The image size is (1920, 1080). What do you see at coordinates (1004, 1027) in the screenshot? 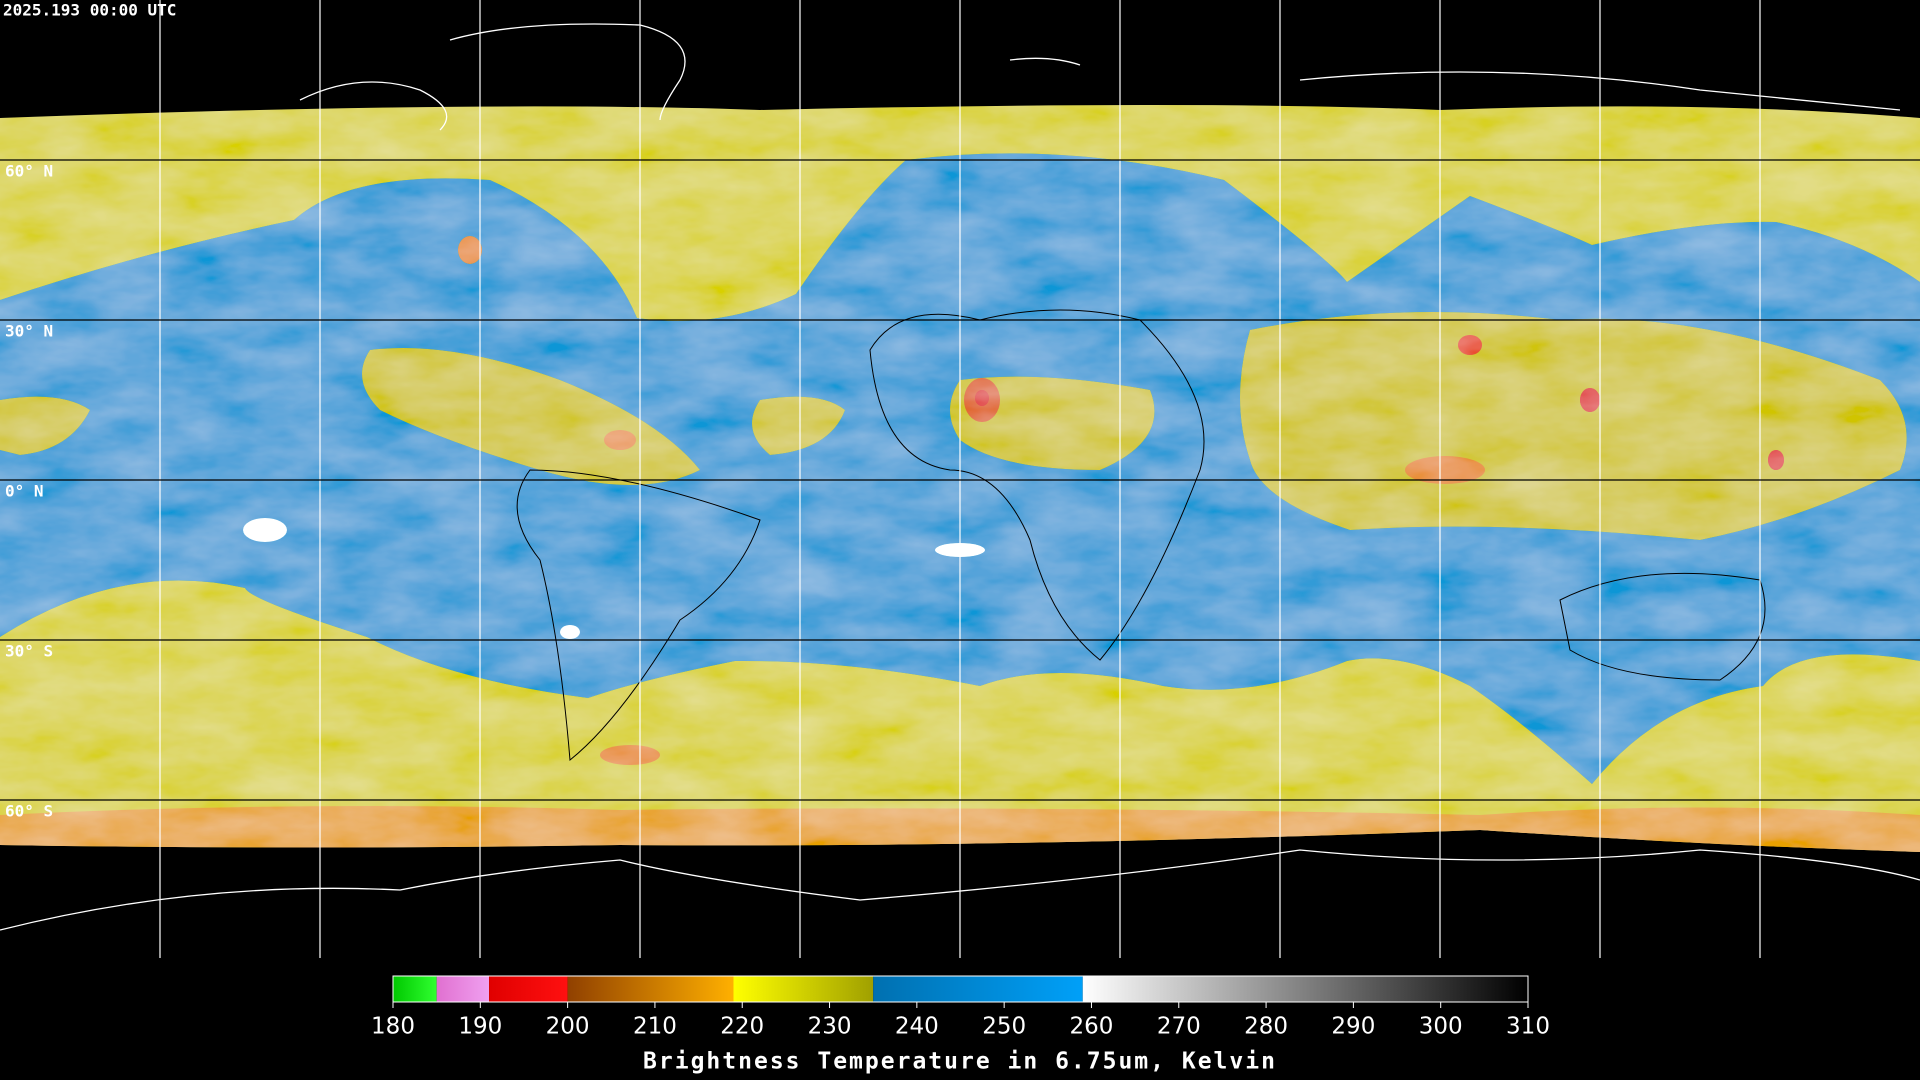
I see `colorbar-tick-label: 250` at bounding box center [1004, 1027].